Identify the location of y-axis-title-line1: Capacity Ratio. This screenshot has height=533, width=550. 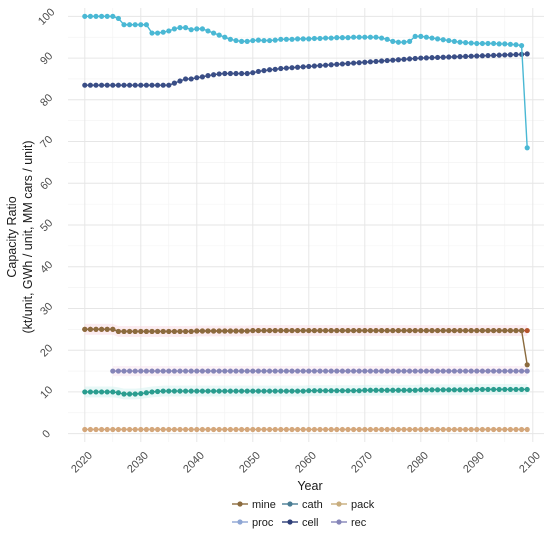
(12, 236).